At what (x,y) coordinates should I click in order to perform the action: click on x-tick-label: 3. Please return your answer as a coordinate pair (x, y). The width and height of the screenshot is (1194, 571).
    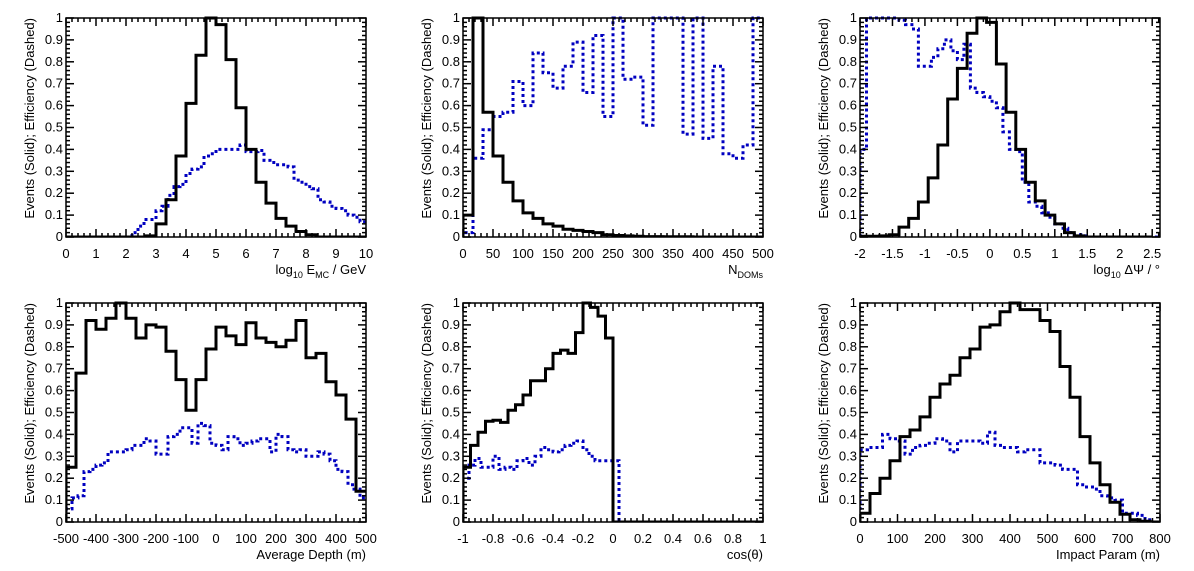
    Looking at the image, I should click on (155, 253).